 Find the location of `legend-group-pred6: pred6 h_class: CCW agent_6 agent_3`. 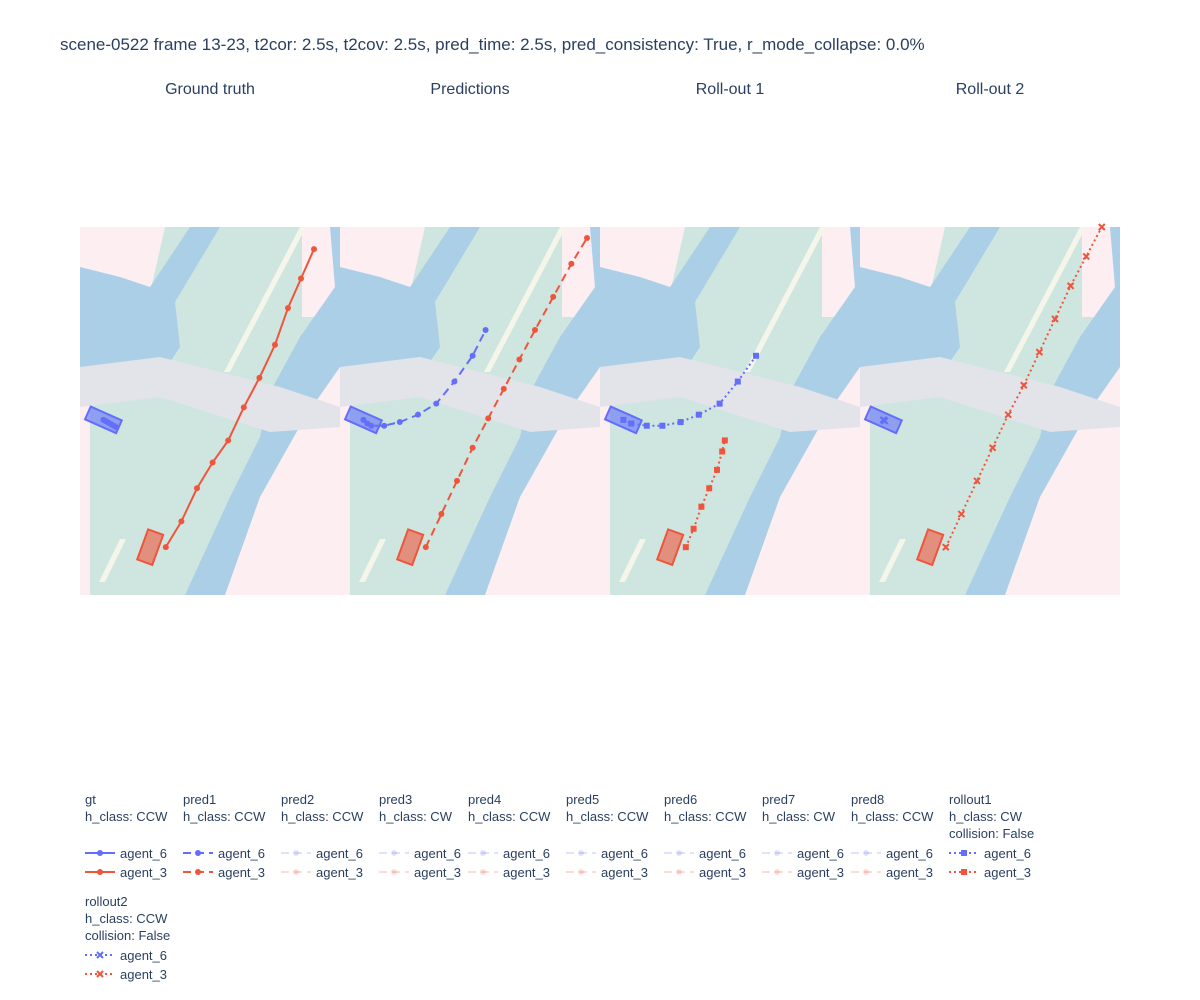

legend-group-pred6: pred6 h_class: CCW agent_6 agent_3 is located at coordinates (705, 836).